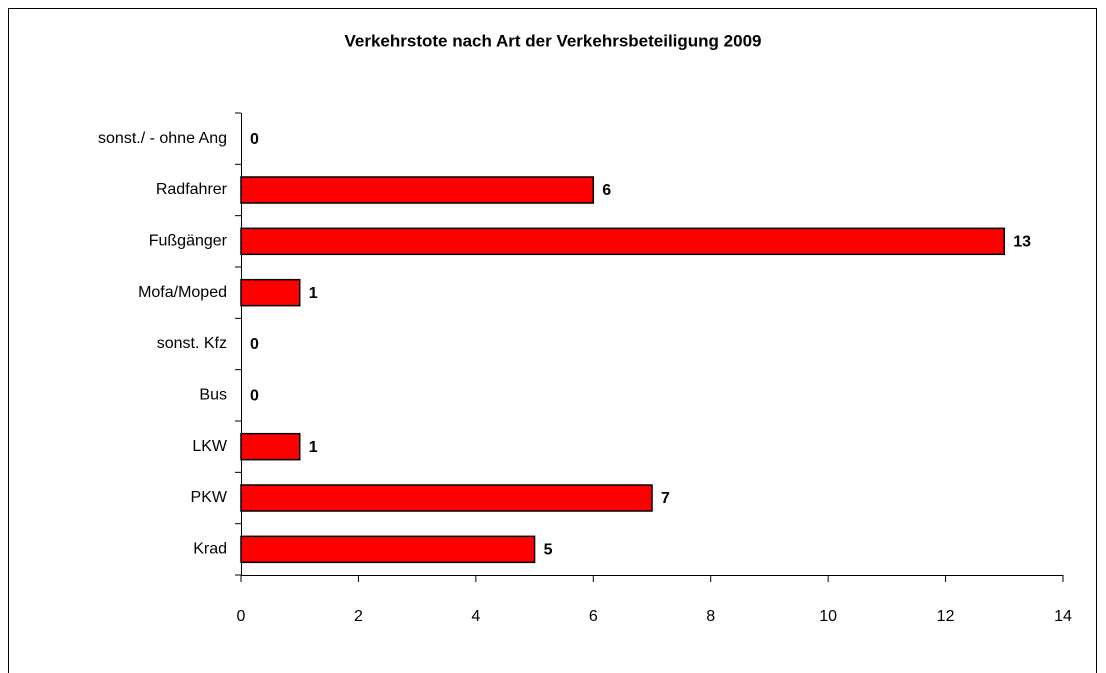 The width and height of the screenshot is (1106, 673). I want to click on y-tick-label: sonst./ - ohne Ang, so click(162, 138).